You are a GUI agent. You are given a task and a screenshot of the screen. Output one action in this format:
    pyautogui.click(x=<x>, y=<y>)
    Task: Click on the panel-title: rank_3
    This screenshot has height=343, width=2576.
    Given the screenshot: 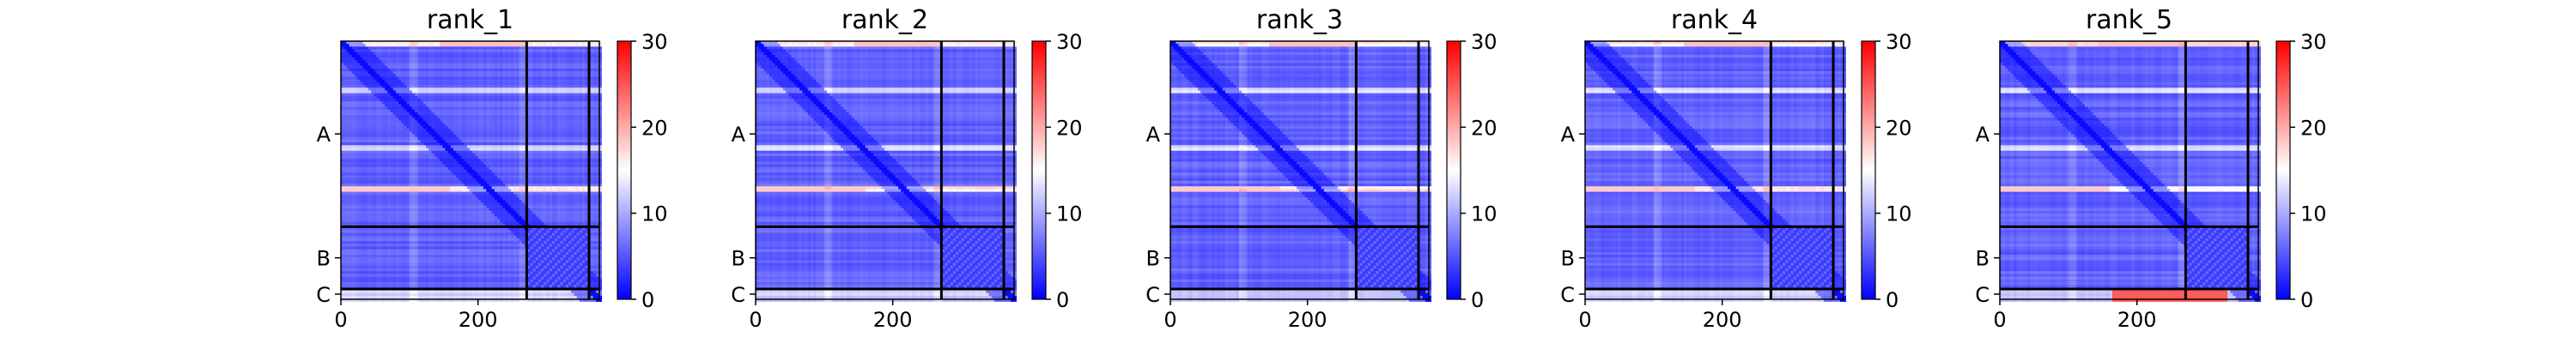 What is the action you would take?
    pyautogui.click(x=1299, y=20)
    